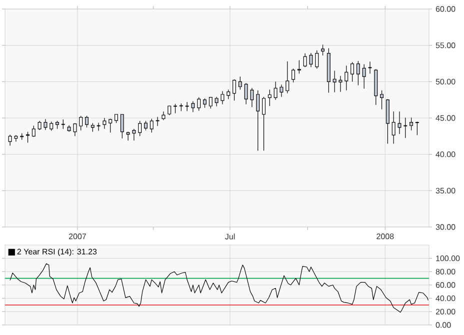  What do you see at coordinates (446, 227) in the screenshot?
I see `y-tick-label: 30.00` at bounding box center [446, 227].